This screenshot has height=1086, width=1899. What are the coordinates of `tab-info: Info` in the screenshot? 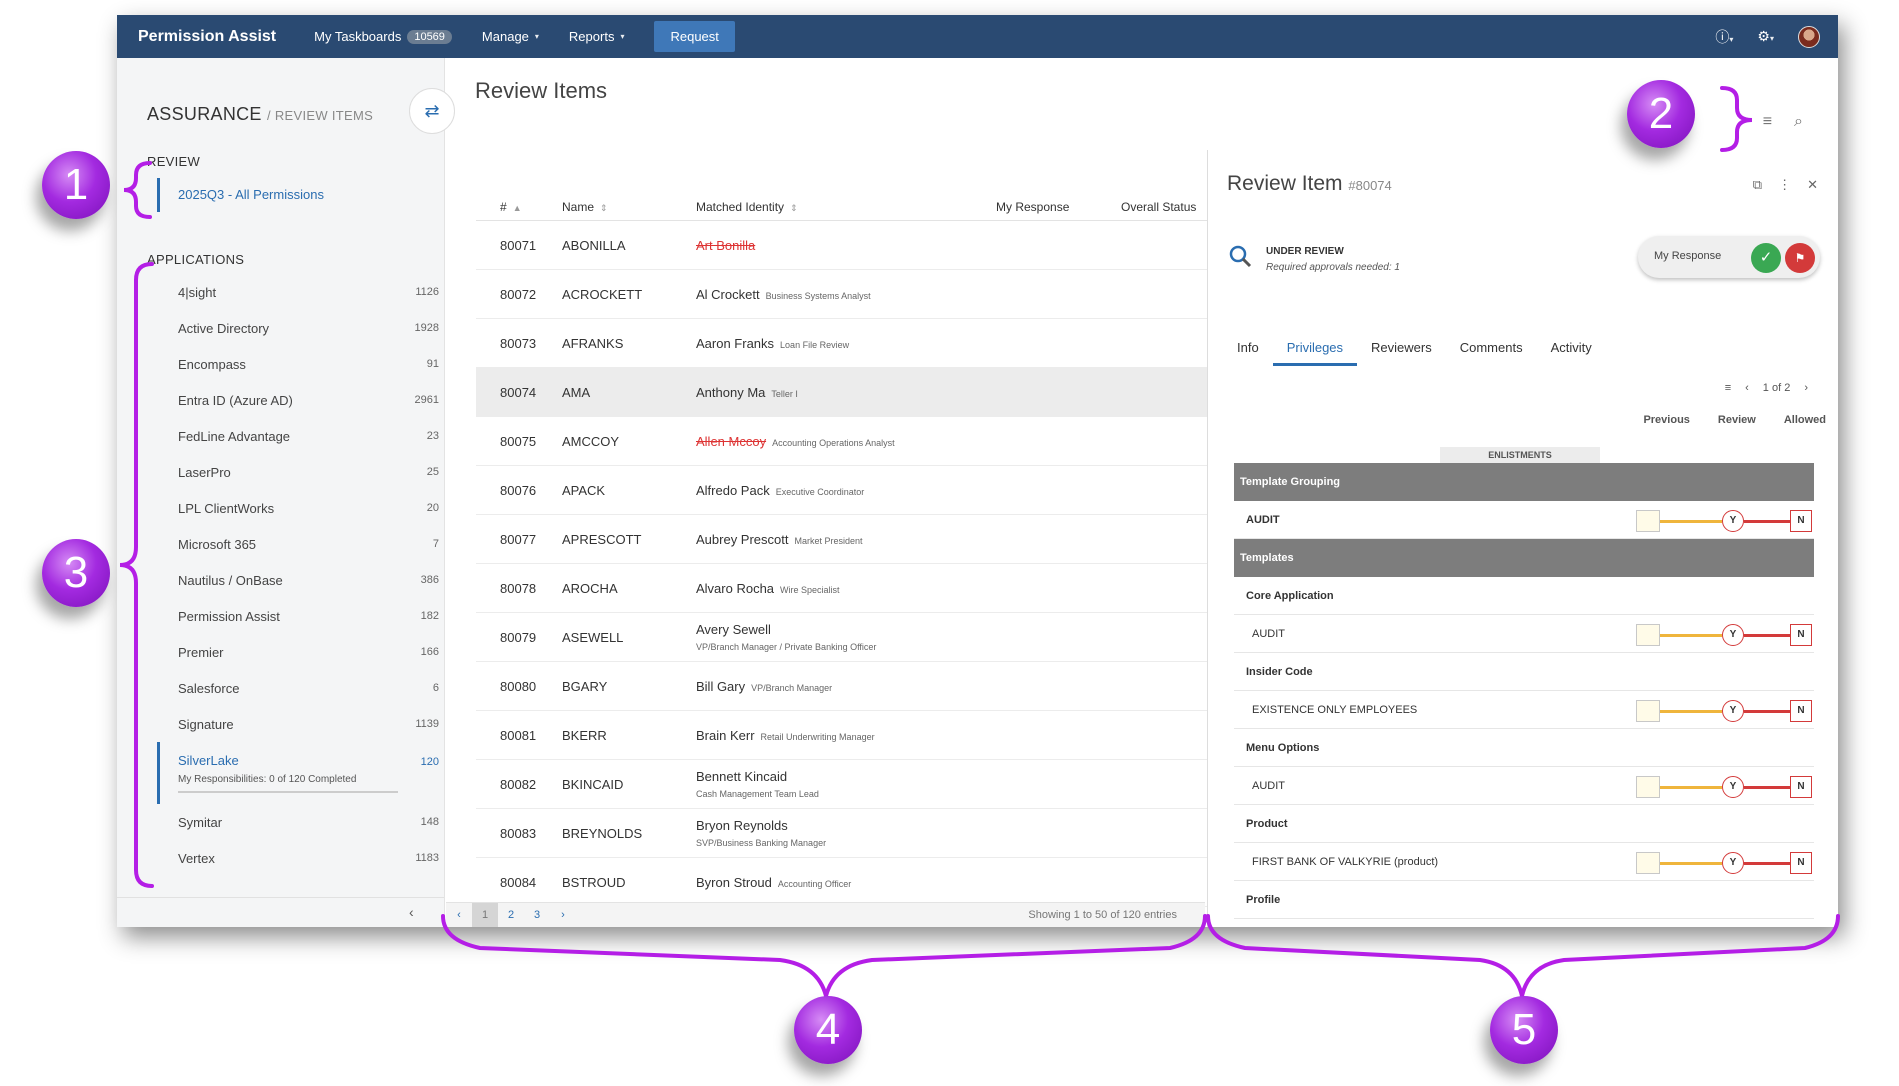 It's located at (1248, 347).